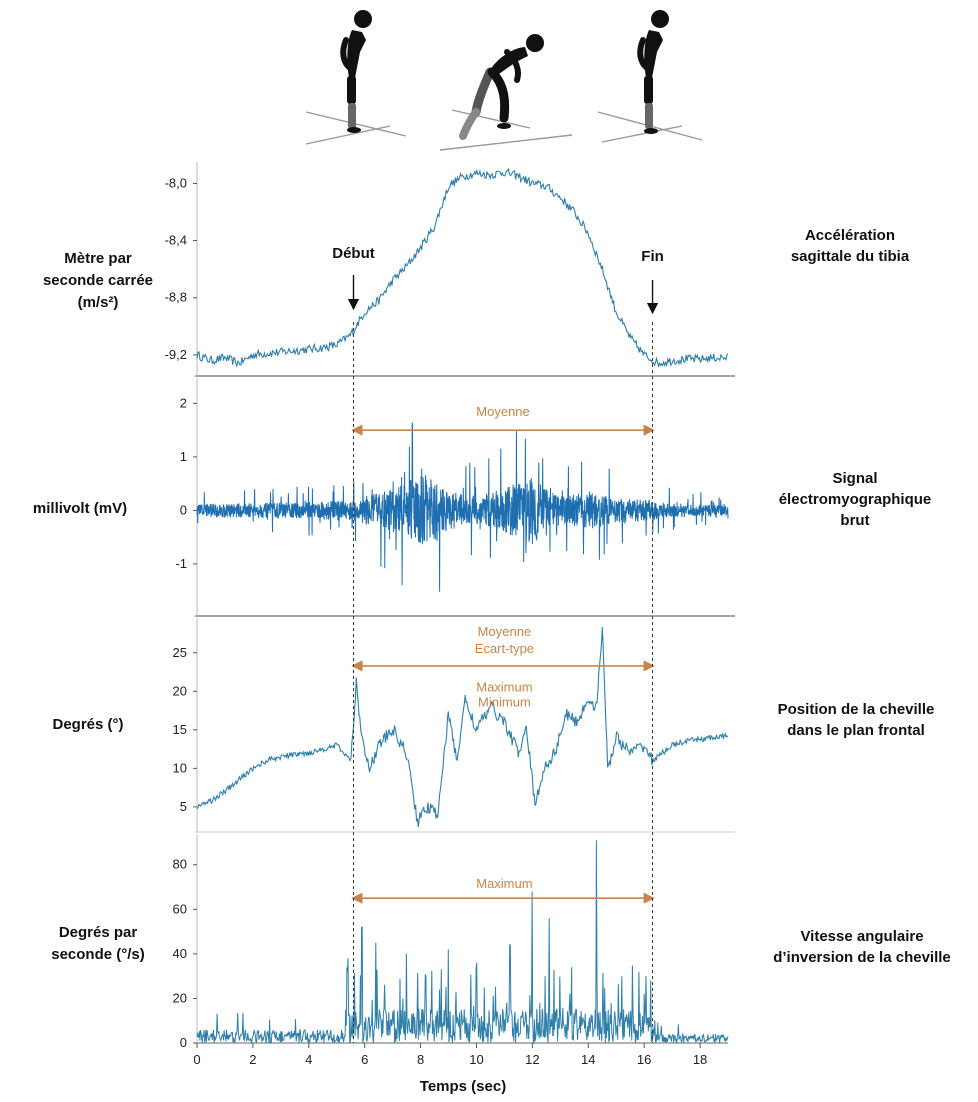 This screenshot has height=1102, width=978. Describe the element at coordinates (176, 182) in the screenshot. I see `y-tick-label: -8,0` at that location.